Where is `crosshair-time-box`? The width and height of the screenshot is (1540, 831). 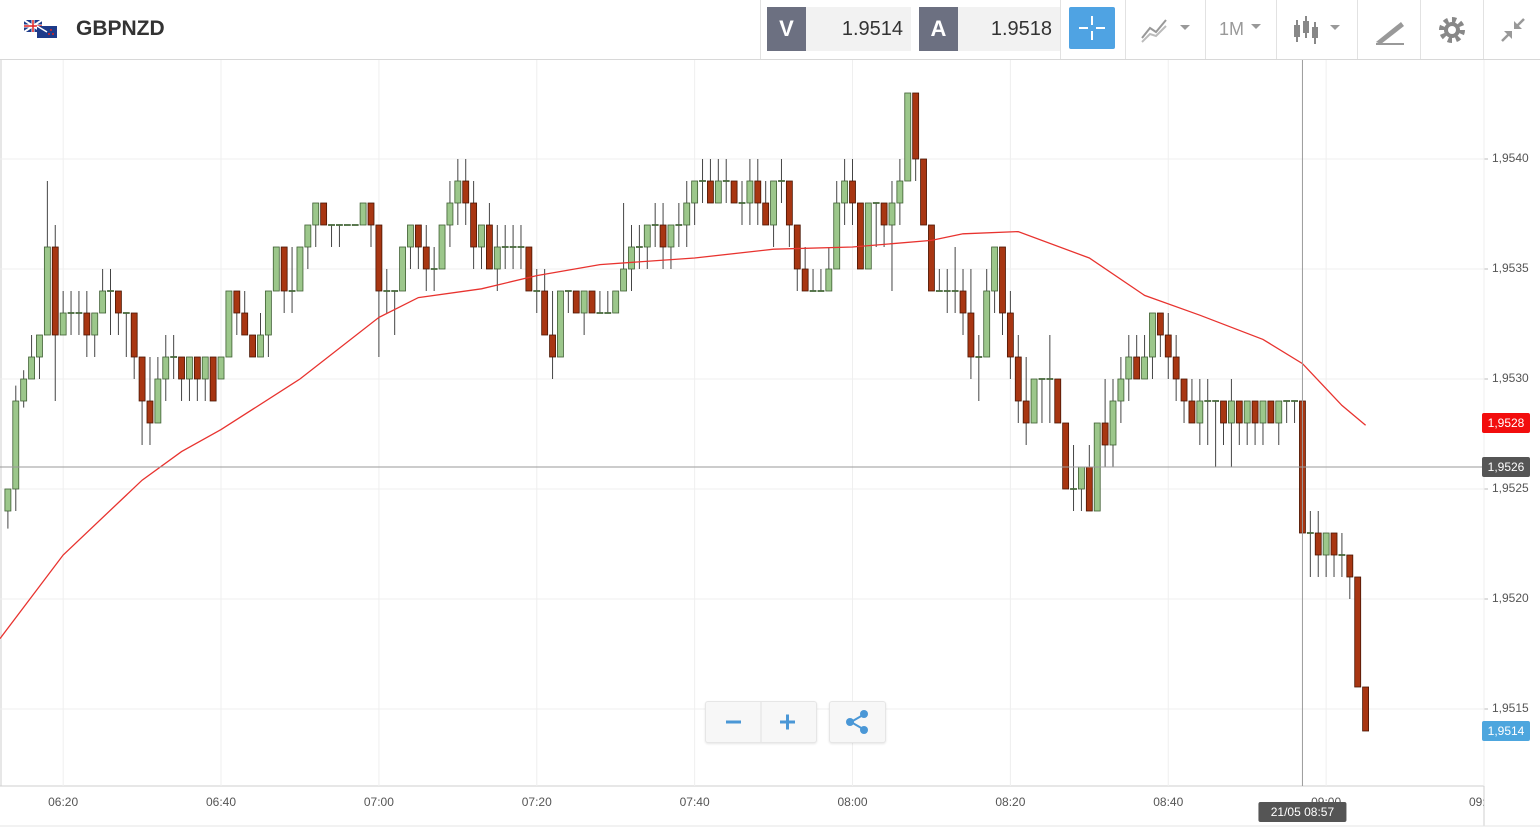 crosshair-time-box is located at coordinates (1302, 812).